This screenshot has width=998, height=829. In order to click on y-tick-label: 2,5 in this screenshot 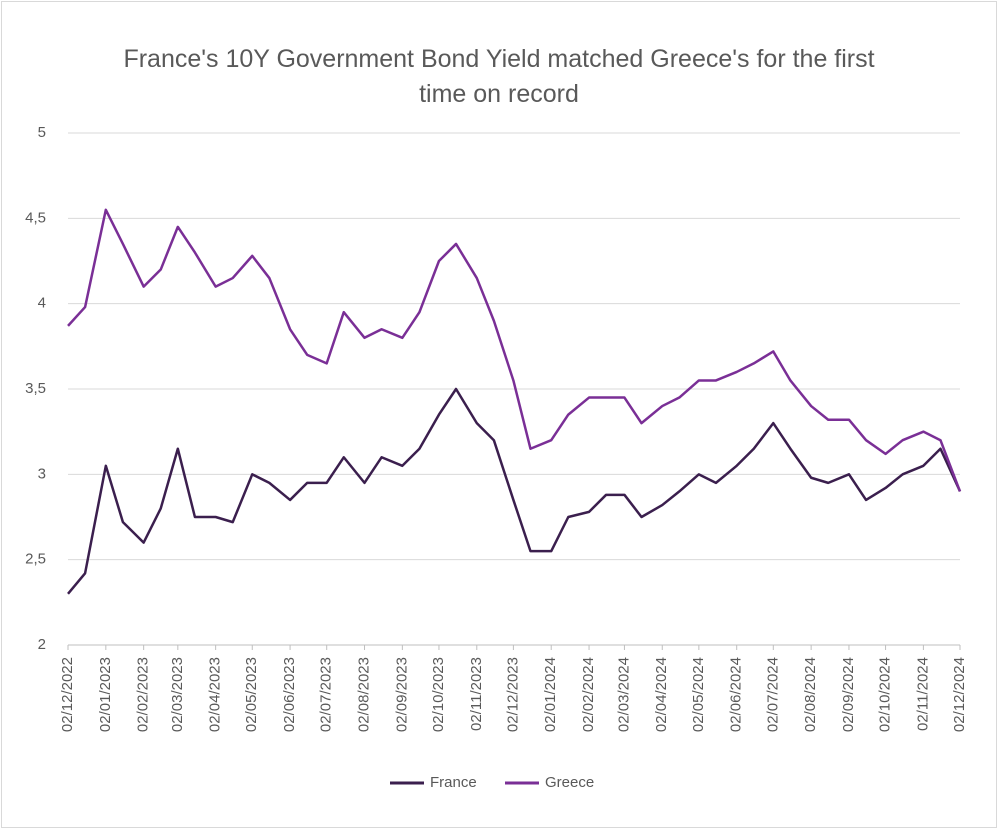, I will do `click(35, 559)`.